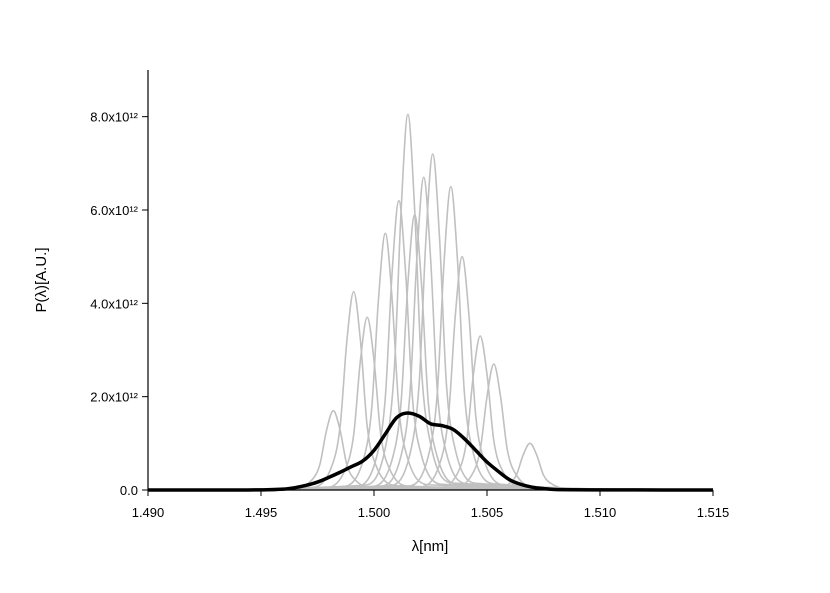 This screenshot has height=593, width=830. What do you see at coordinates (41, 279) in the screenshot?
I see `y-axis-label: P(λ)[A.U.]` at bounding box center [41, 279].